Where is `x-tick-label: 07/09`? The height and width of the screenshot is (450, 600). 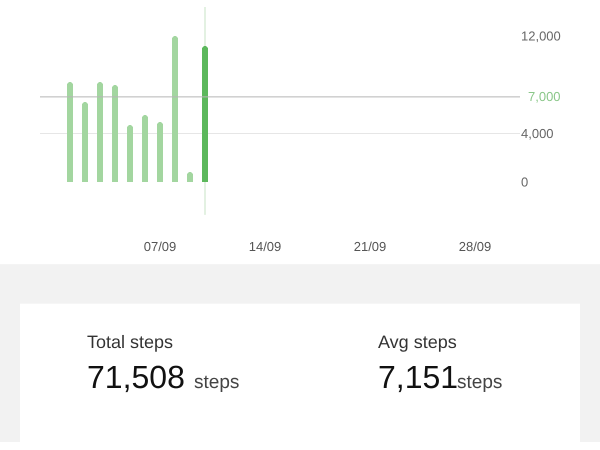
x-tick-label: 07/09 is located at coordinates (160, 246).